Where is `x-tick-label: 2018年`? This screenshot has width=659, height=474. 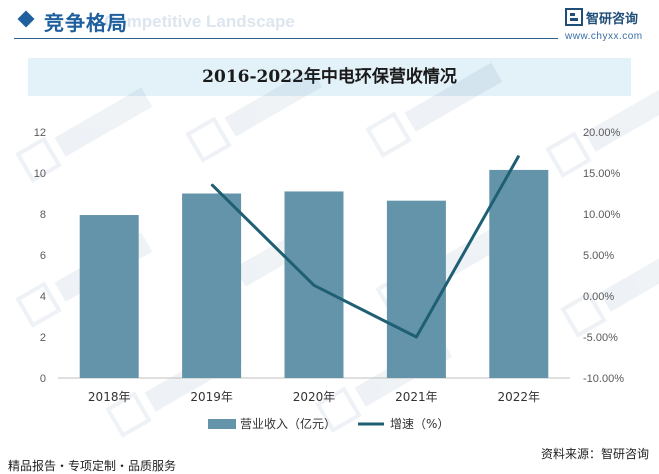
x-tick-label: 2018年 is located at coordinates (109, 397).